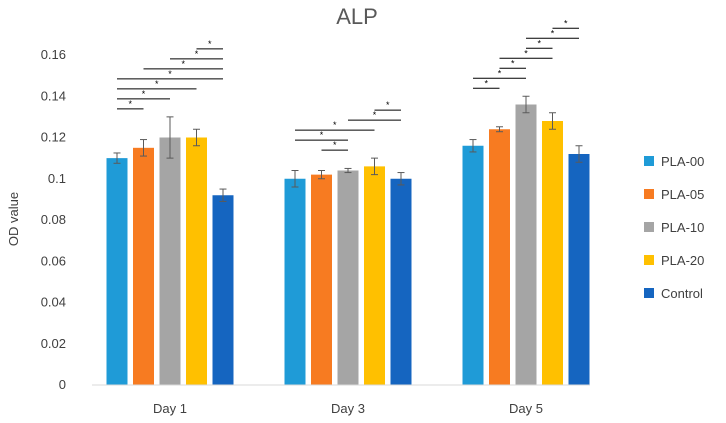  I want to click on legend-item-pla-10: PLA-10, so click(674, 227).